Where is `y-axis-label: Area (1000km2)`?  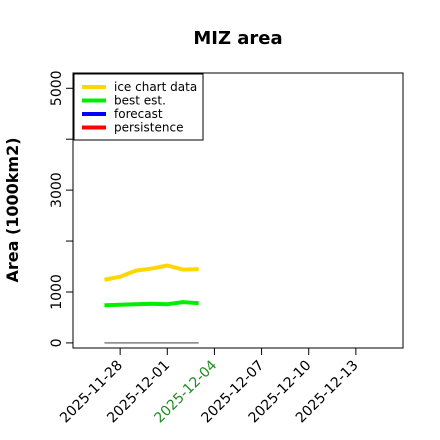 y-axis-label: Area (1000km2) is located at coordinates (12, 209).